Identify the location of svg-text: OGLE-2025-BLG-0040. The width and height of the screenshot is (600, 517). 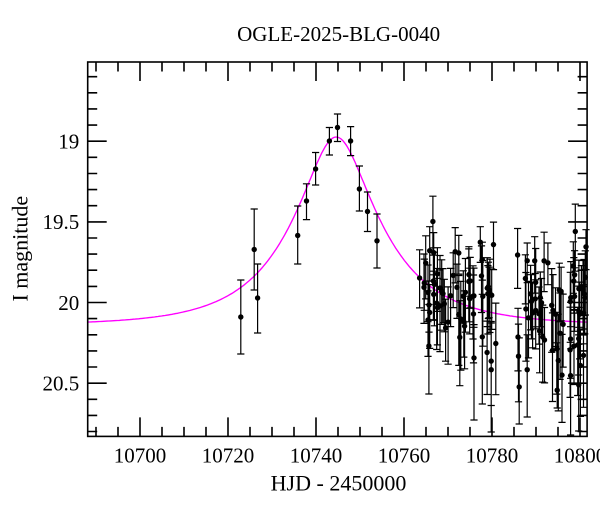
(338, 34).